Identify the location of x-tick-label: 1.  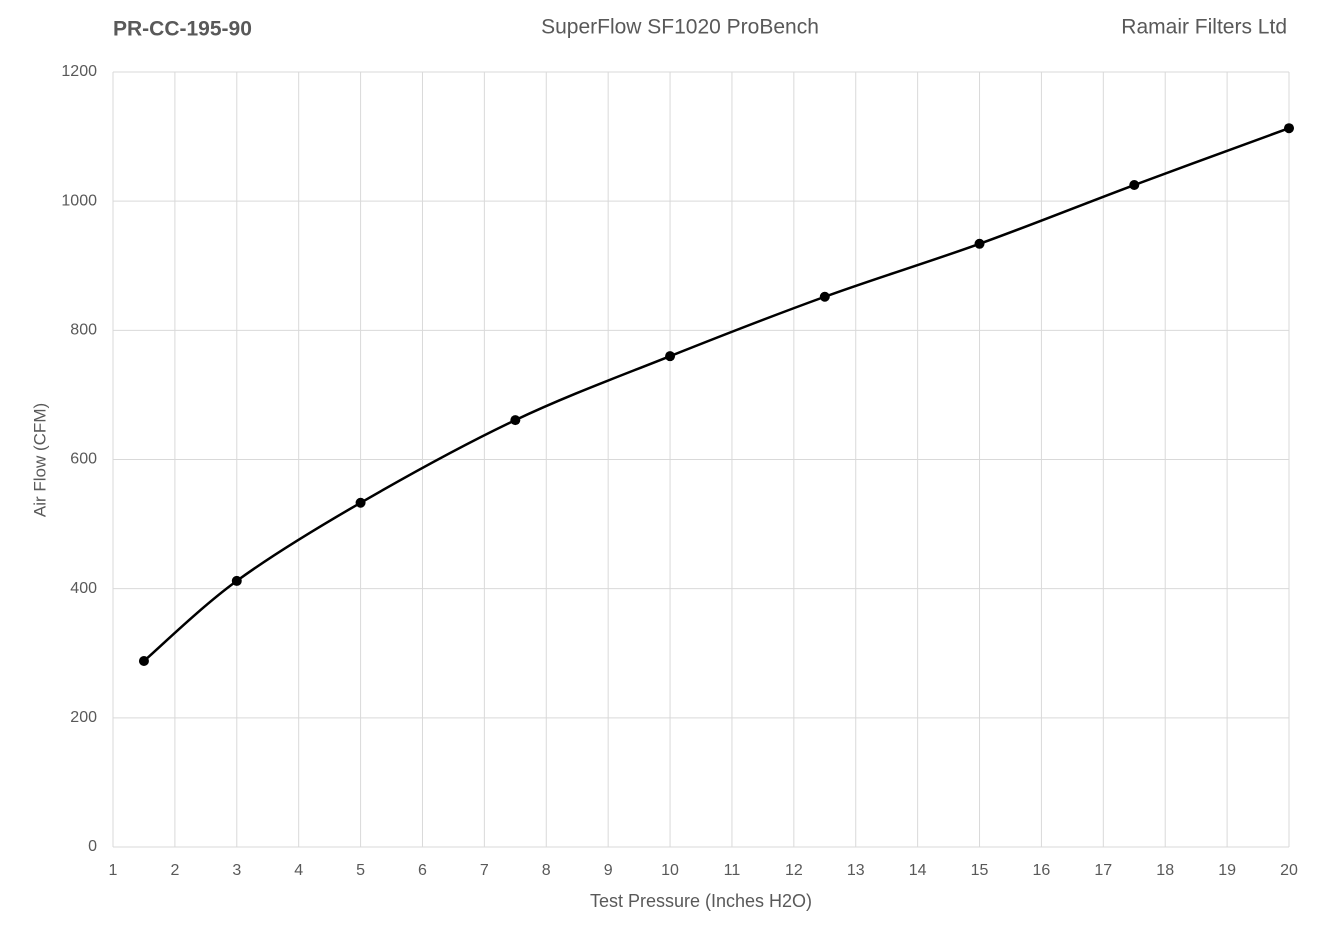
(113, 870).